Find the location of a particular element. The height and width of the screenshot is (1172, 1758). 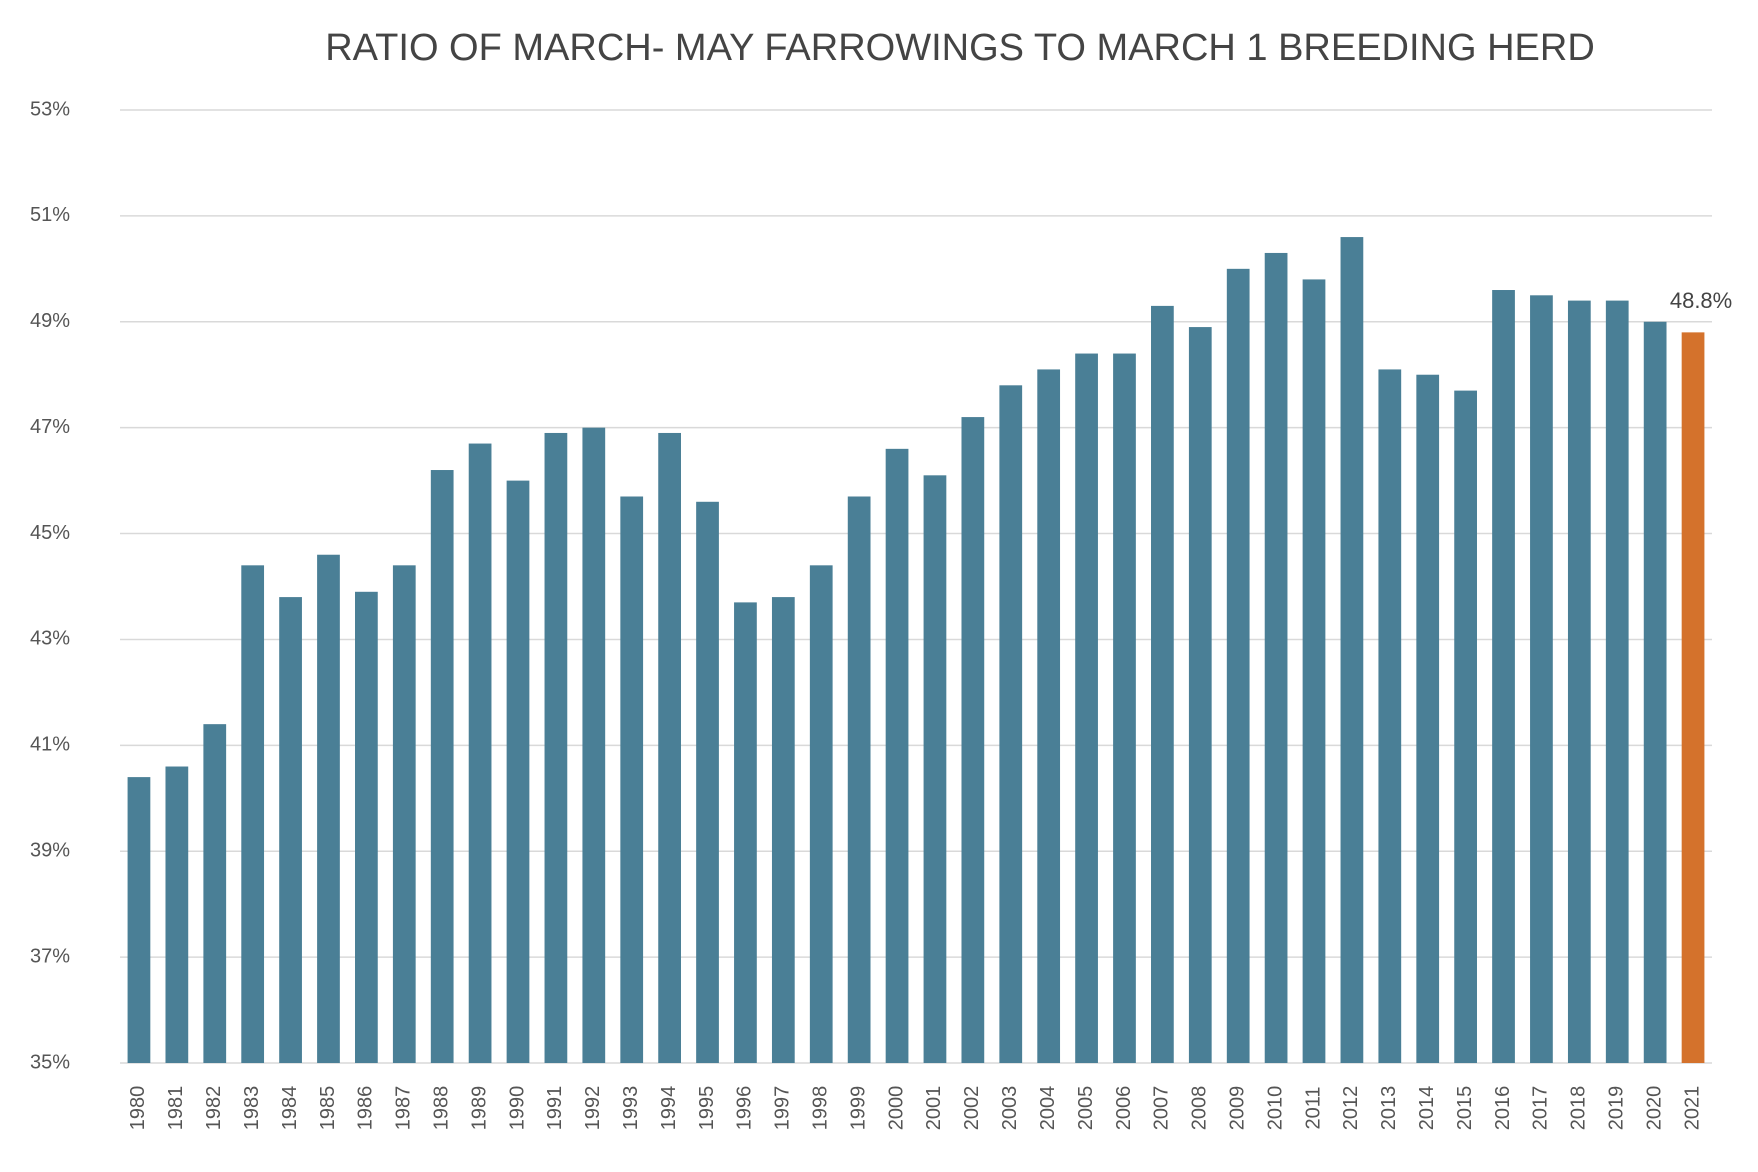

x-tick-label: 2011 is located at coordinates (1313, 1107).